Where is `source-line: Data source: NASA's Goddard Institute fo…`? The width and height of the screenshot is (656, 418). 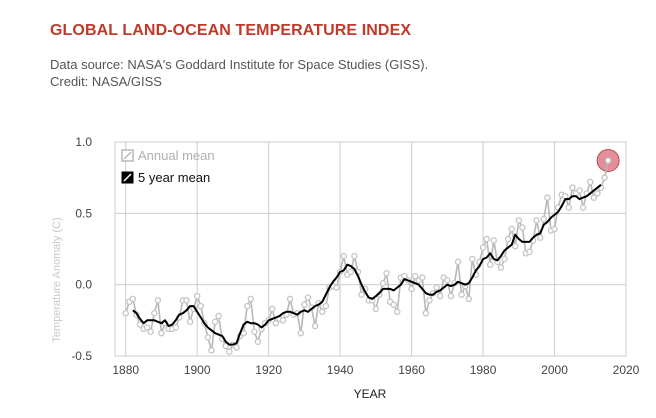 source-line: Data source: NASA's Goddard Institute fo… is located at coordinates (239, 64).